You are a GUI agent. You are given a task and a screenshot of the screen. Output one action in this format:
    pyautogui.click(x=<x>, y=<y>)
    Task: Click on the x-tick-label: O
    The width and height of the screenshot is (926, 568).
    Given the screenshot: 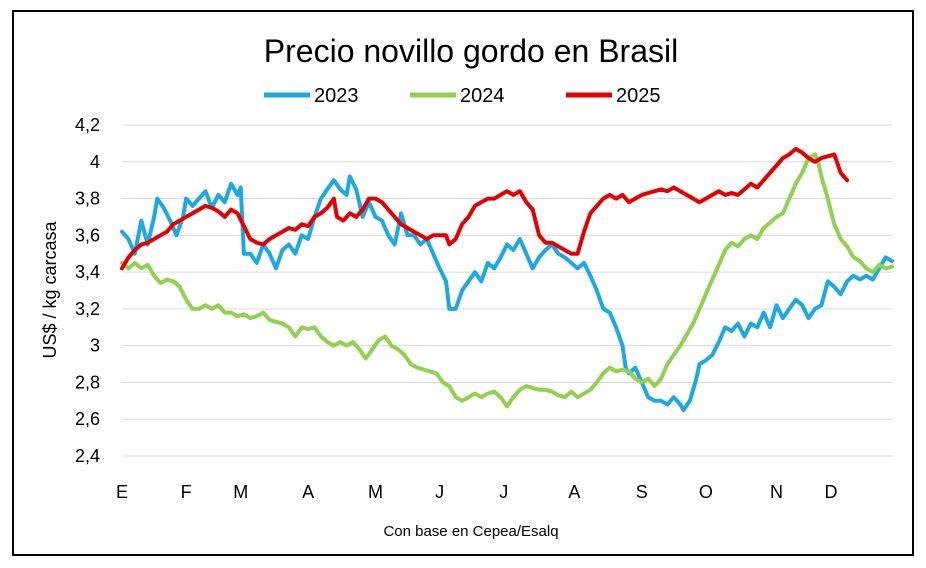 What is the action you would take?
    pyautogui.click(x=706, y=492)
    